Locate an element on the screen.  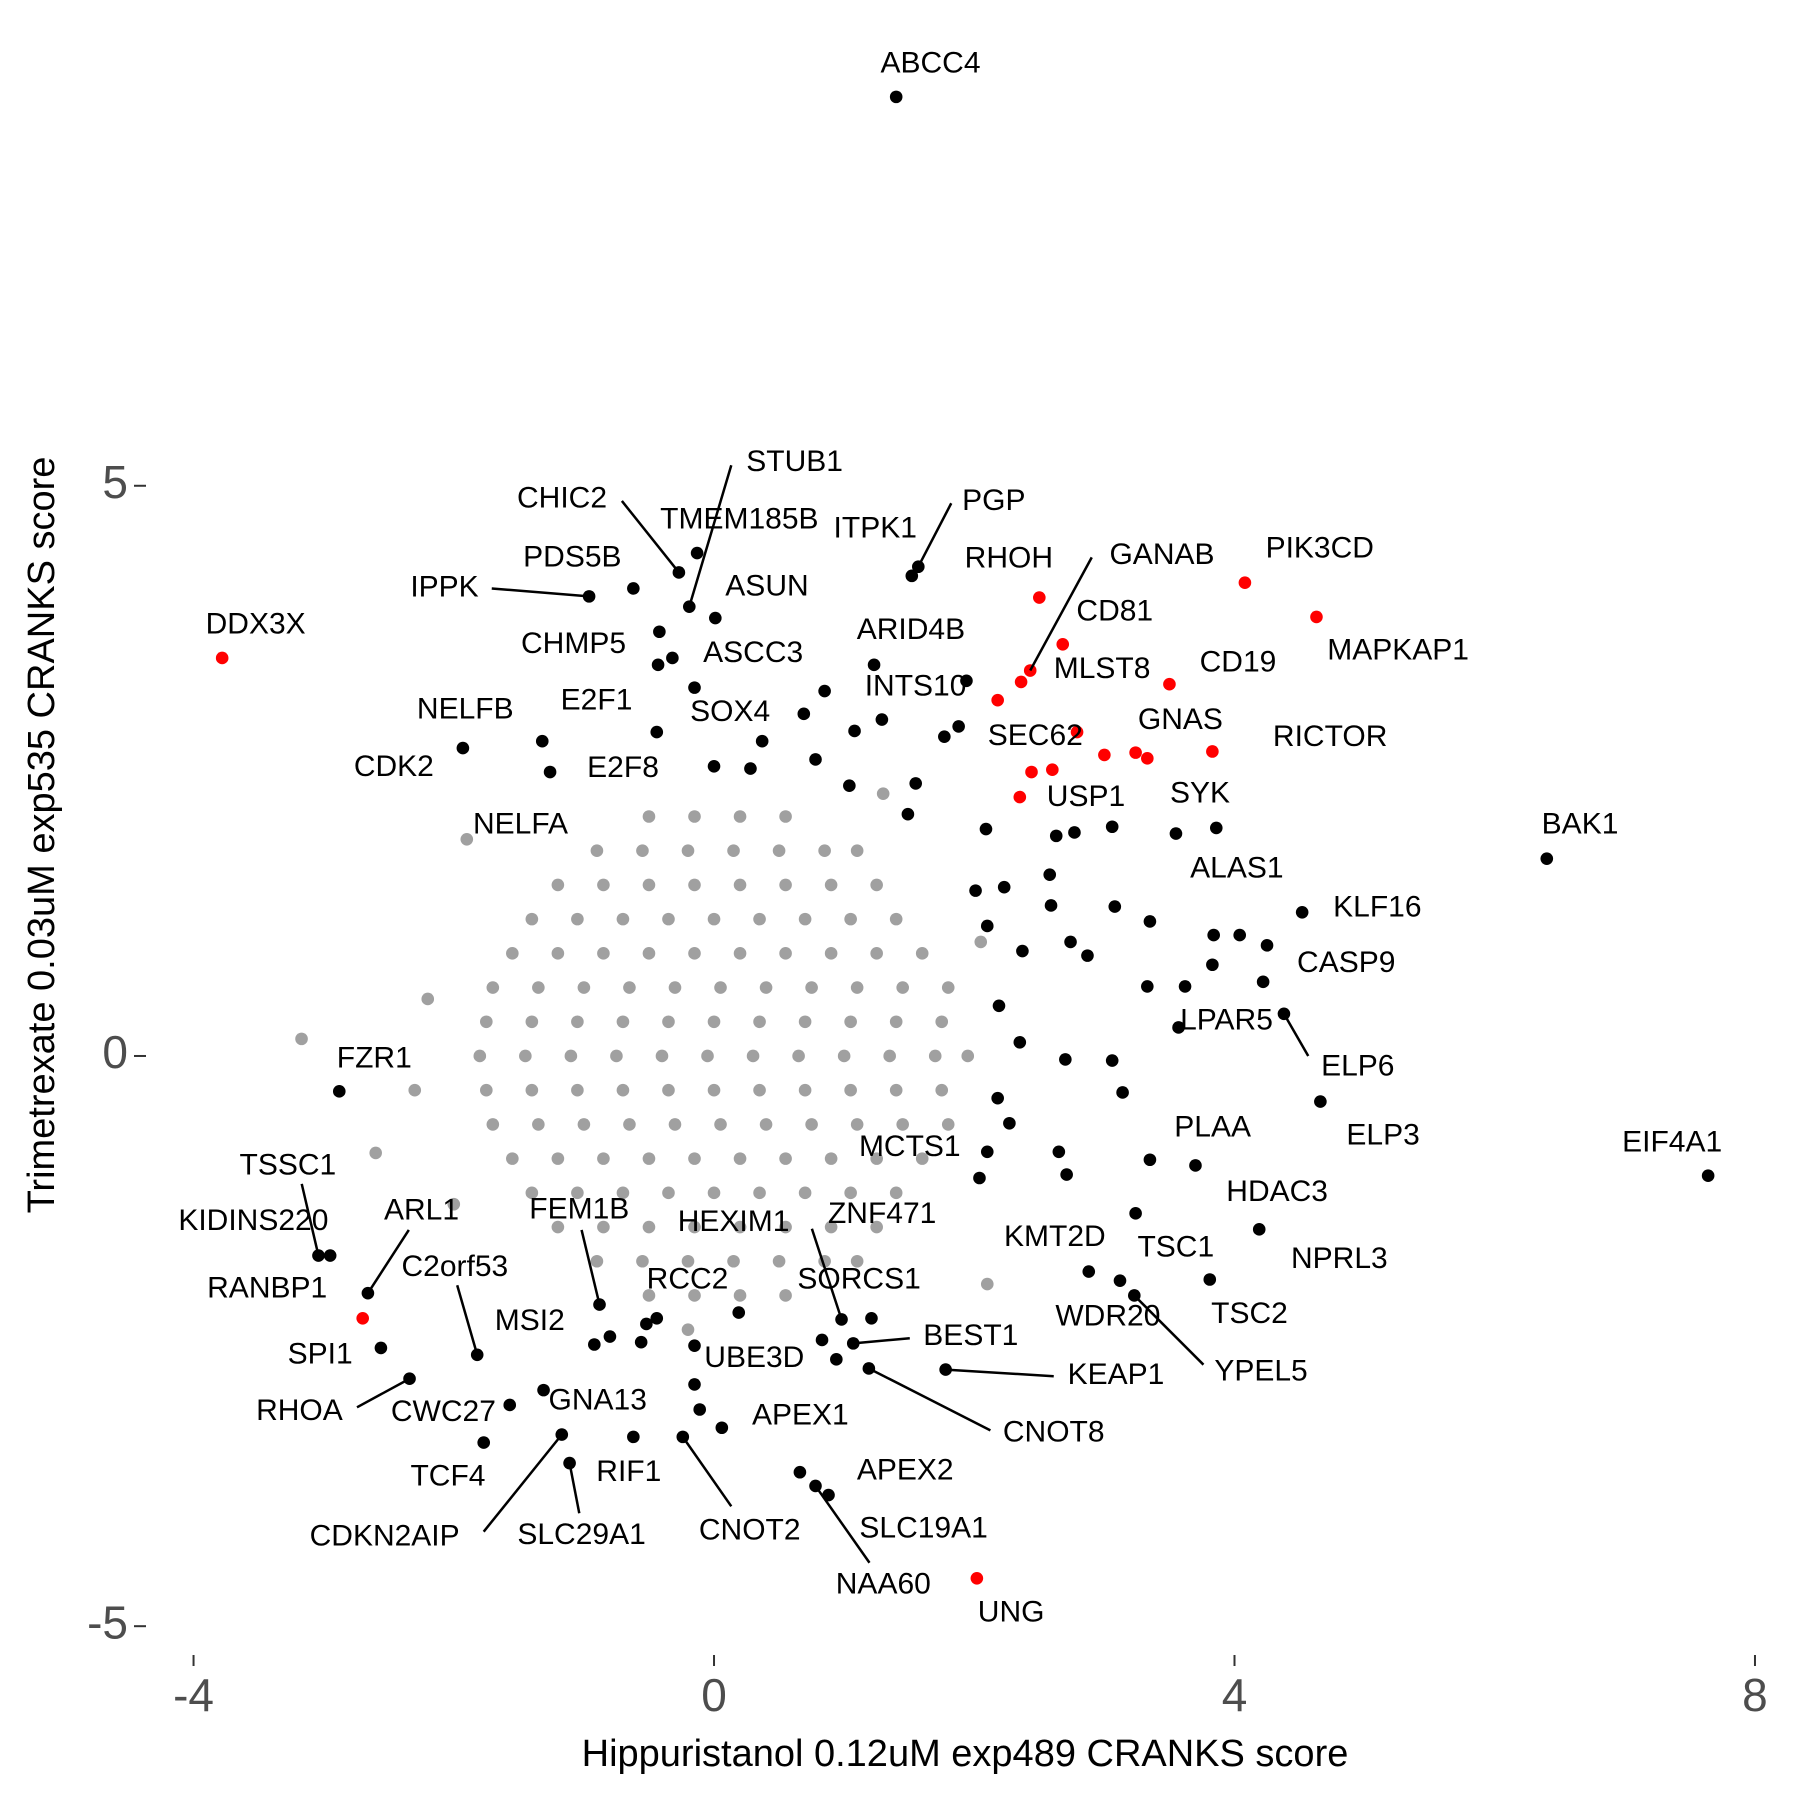
point-label: NPRL3 is located at coordinates (1339, 1258).